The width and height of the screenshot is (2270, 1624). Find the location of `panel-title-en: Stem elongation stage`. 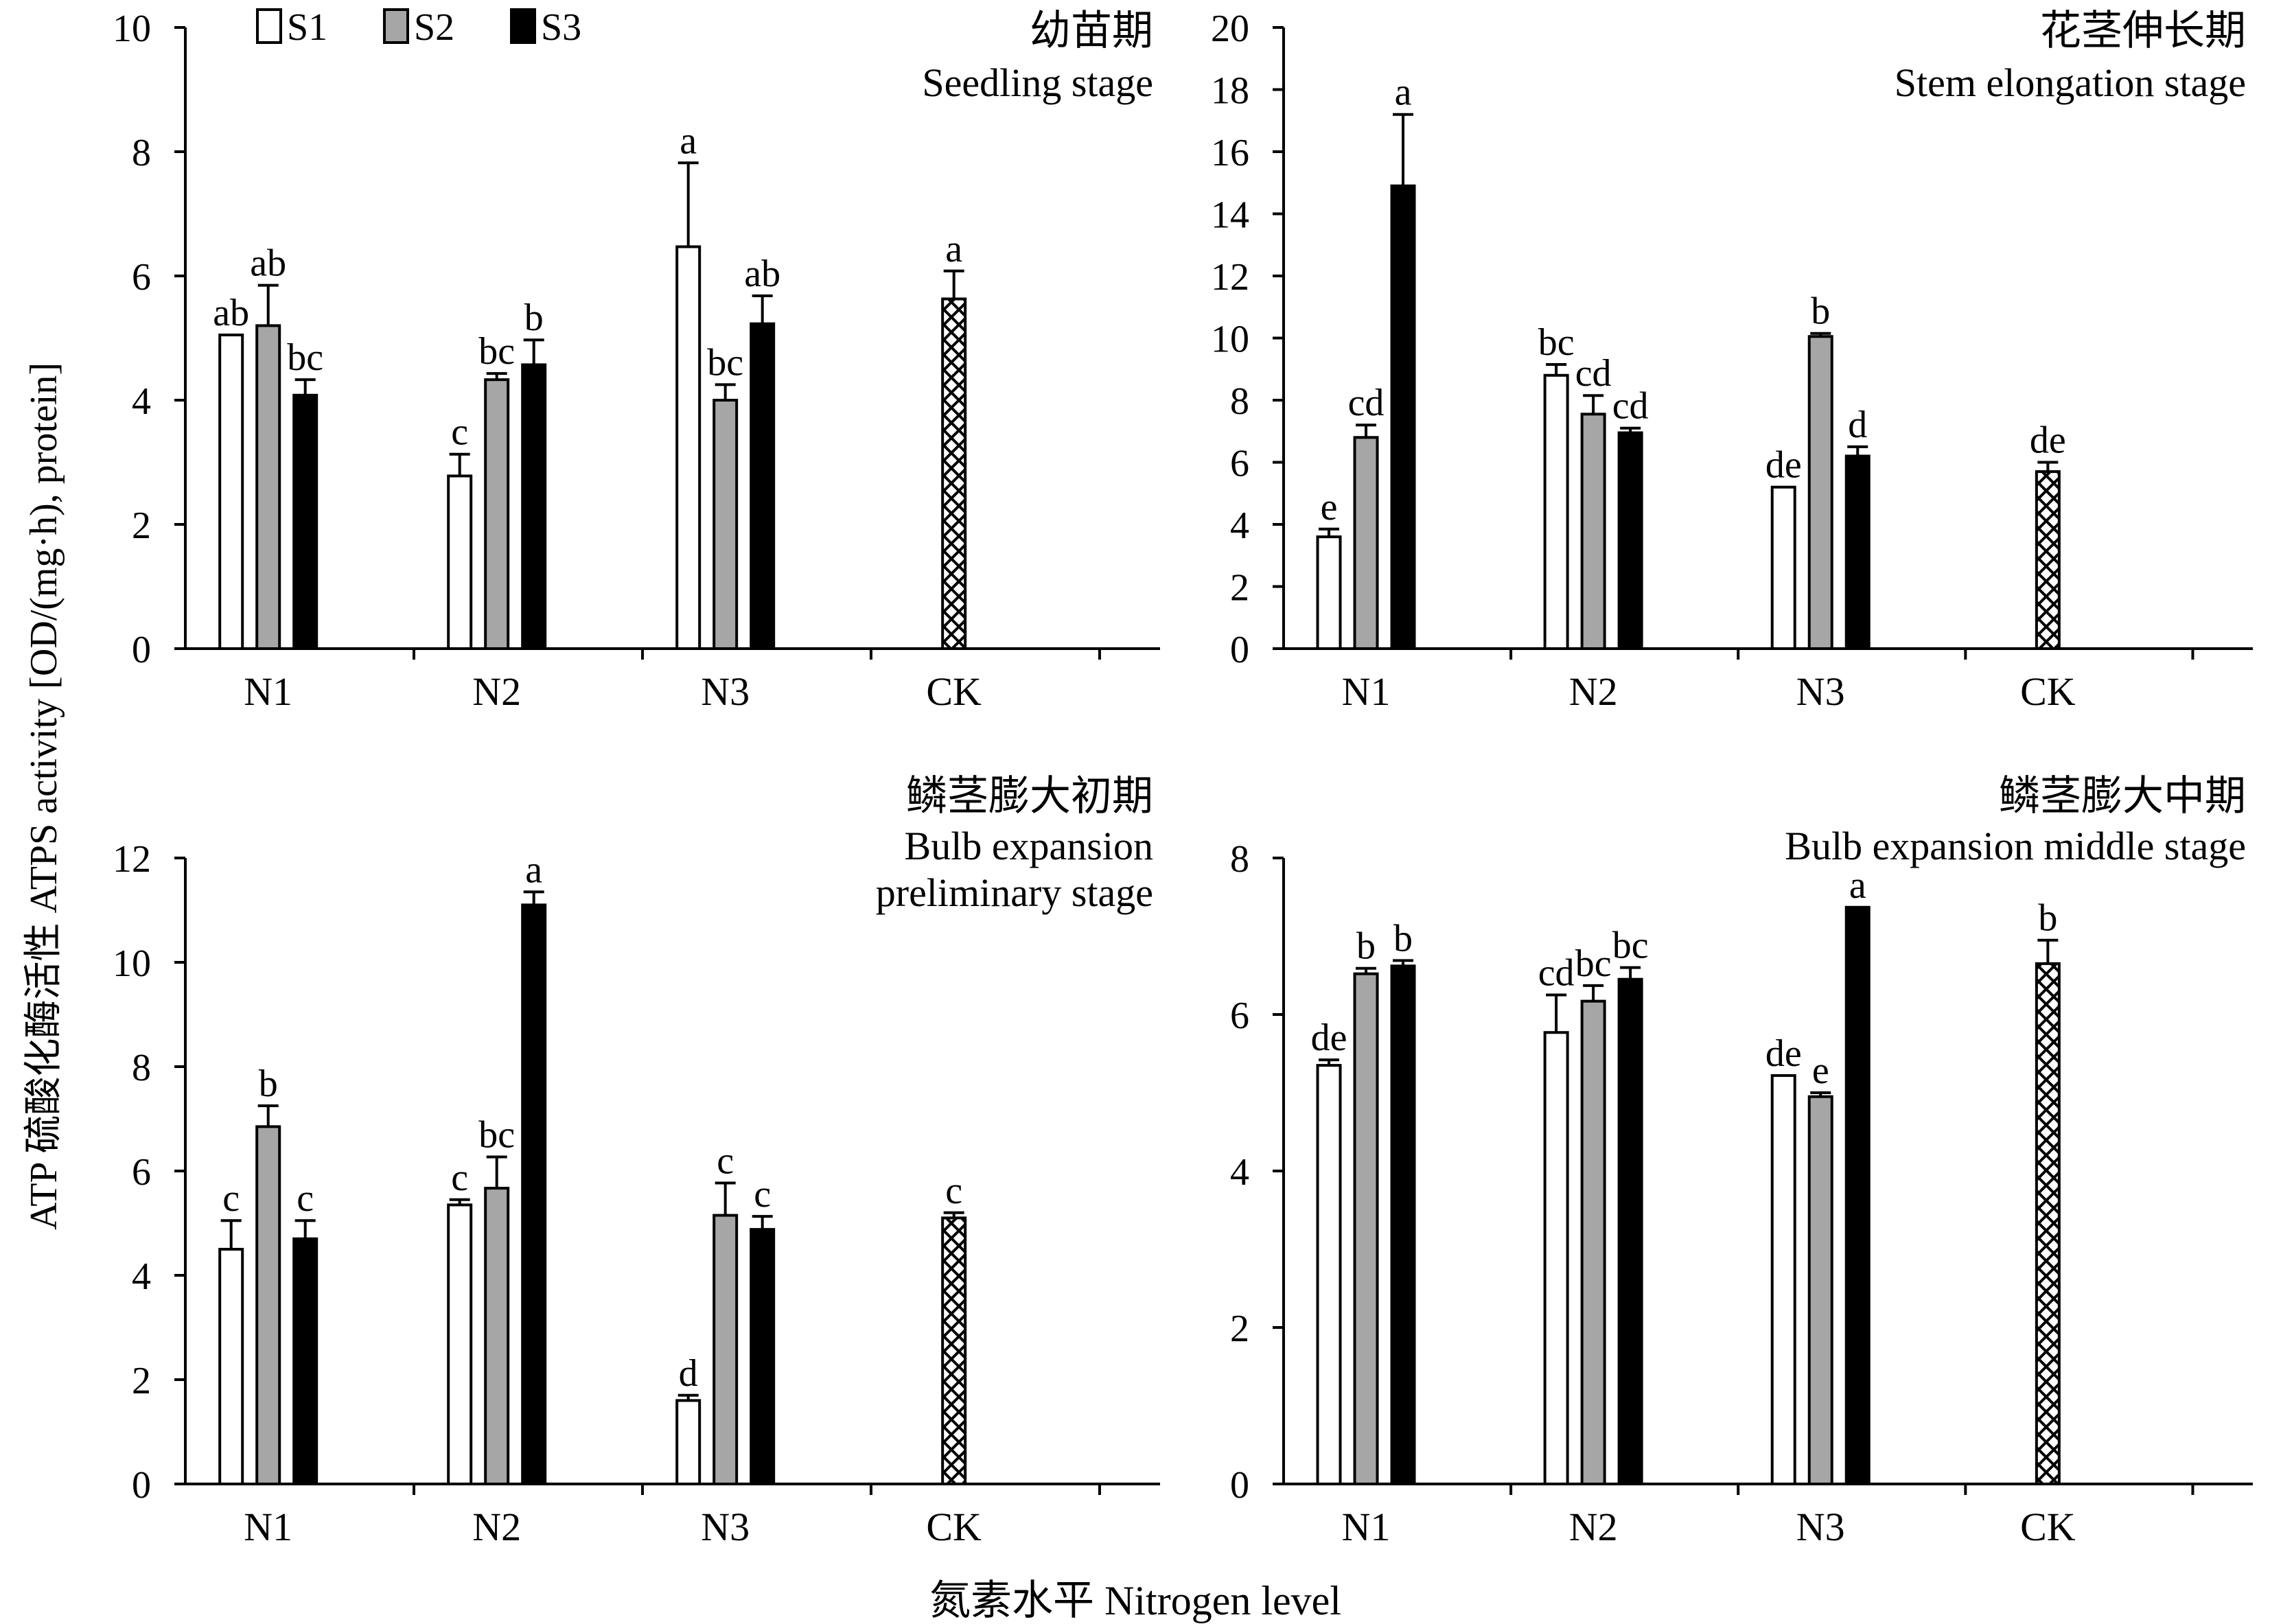

panel-title-en: Stem elongation stage is located at coordinates (2070, 82).